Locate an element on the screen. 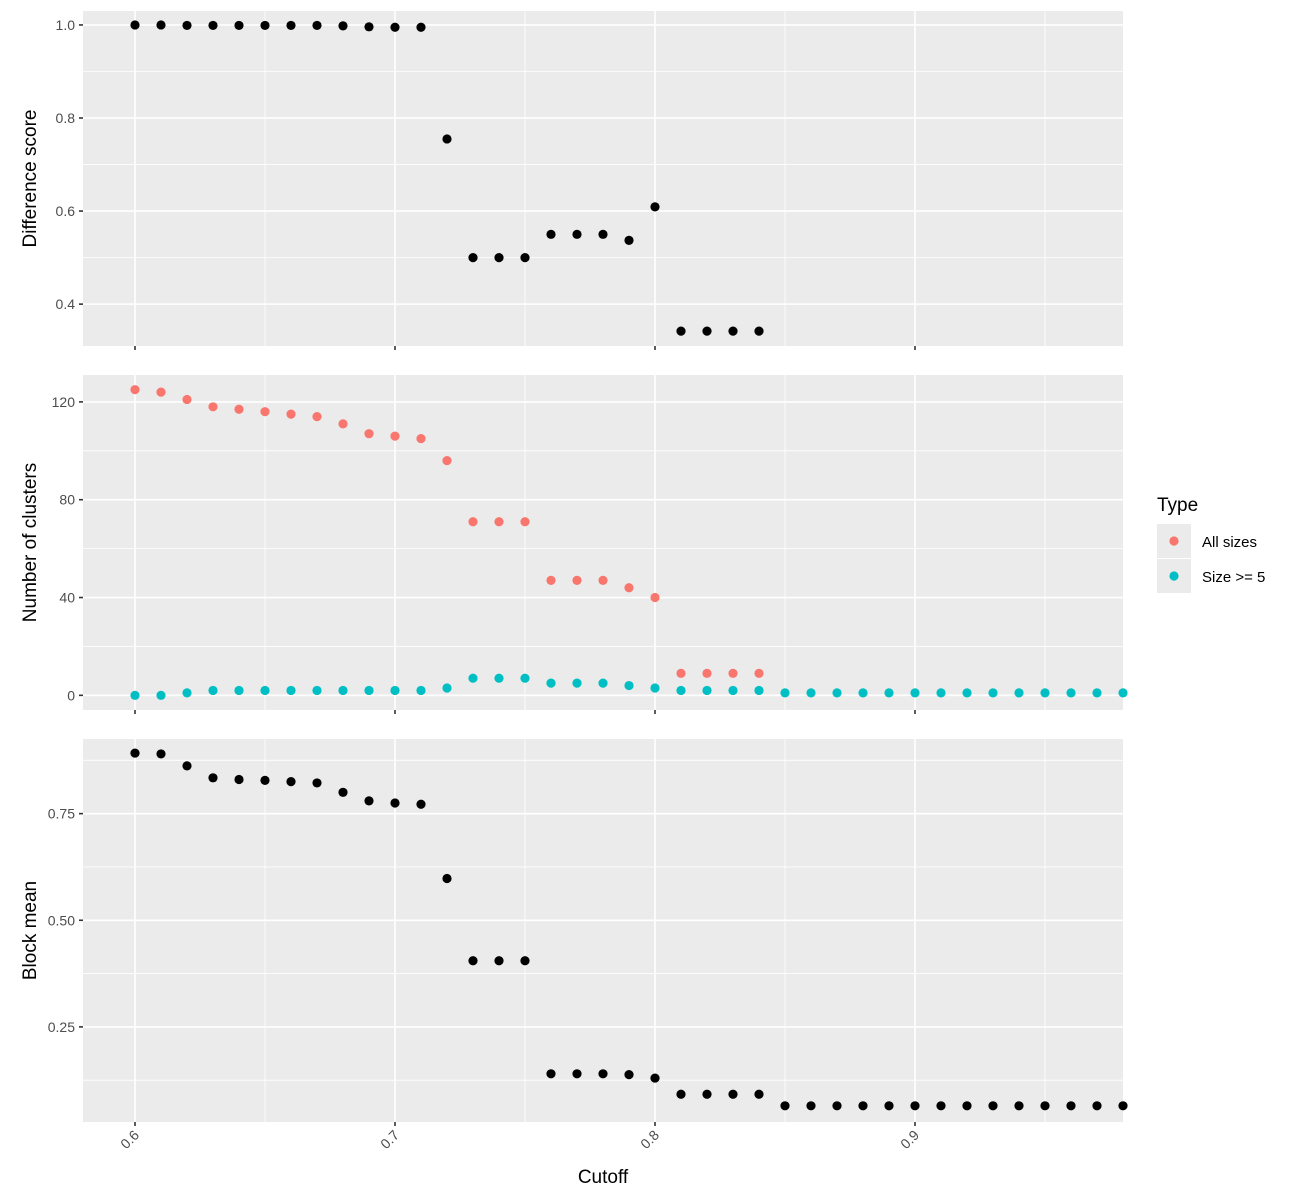  y-tick-label: 0.25 is located at coordinates (61, 1027).